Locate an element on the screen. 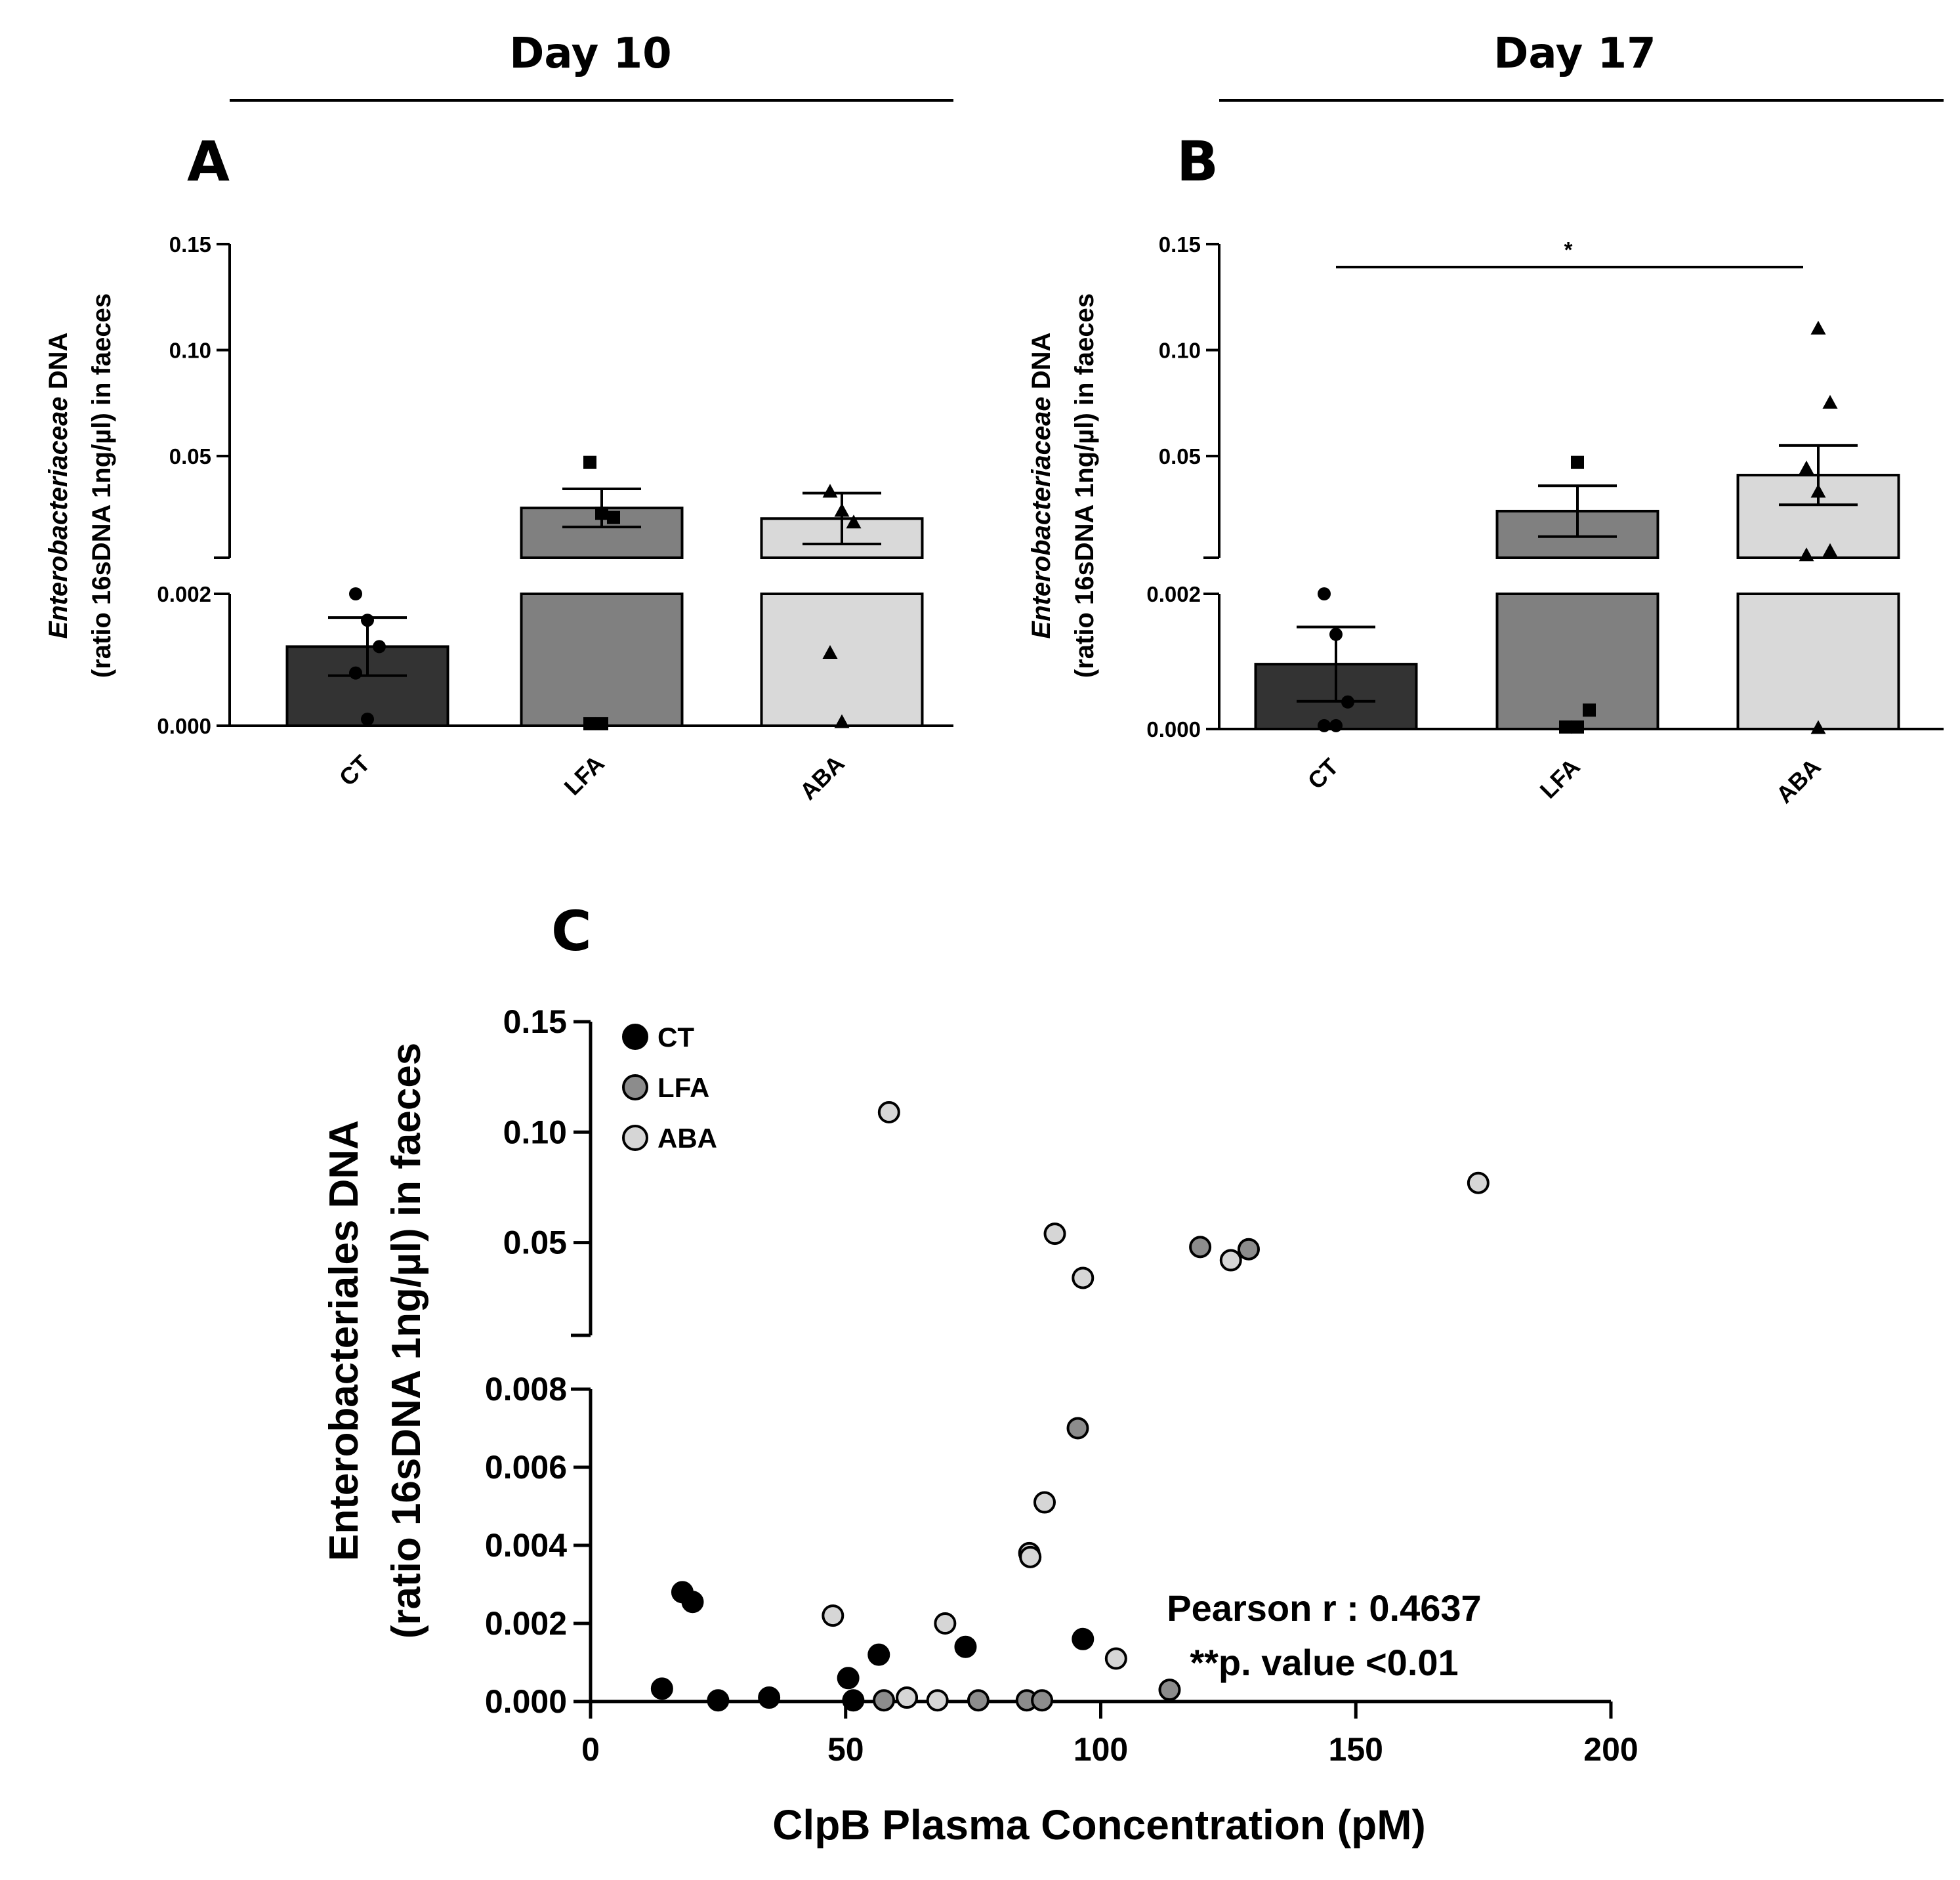 The height and width of the screenshot is (1880, 1960). panel-c-ytick-label-upper-0: 0.05 is located at coordinates (535, 1242).